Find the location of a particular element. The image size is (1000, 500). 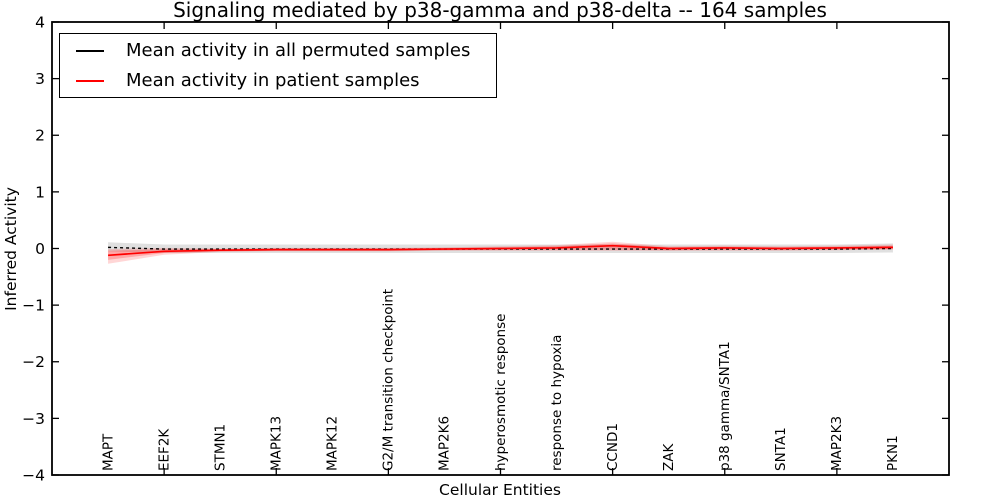

patient-line-swatch is located at coordinates (90, 80).